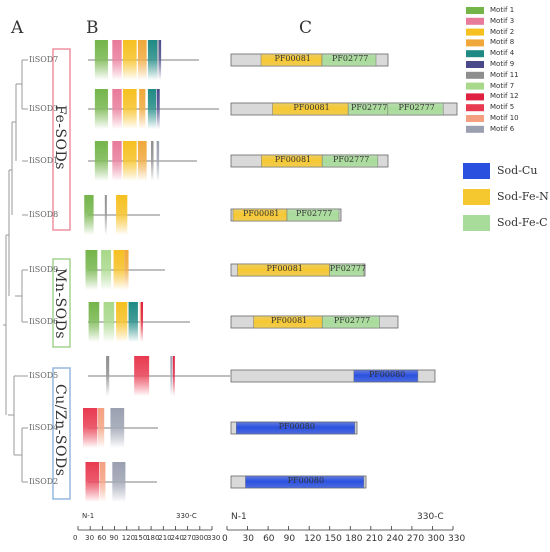 This screenshot has height=552, width=550. I want to click on axis-b-tick-label: 180, so click(153, 538).